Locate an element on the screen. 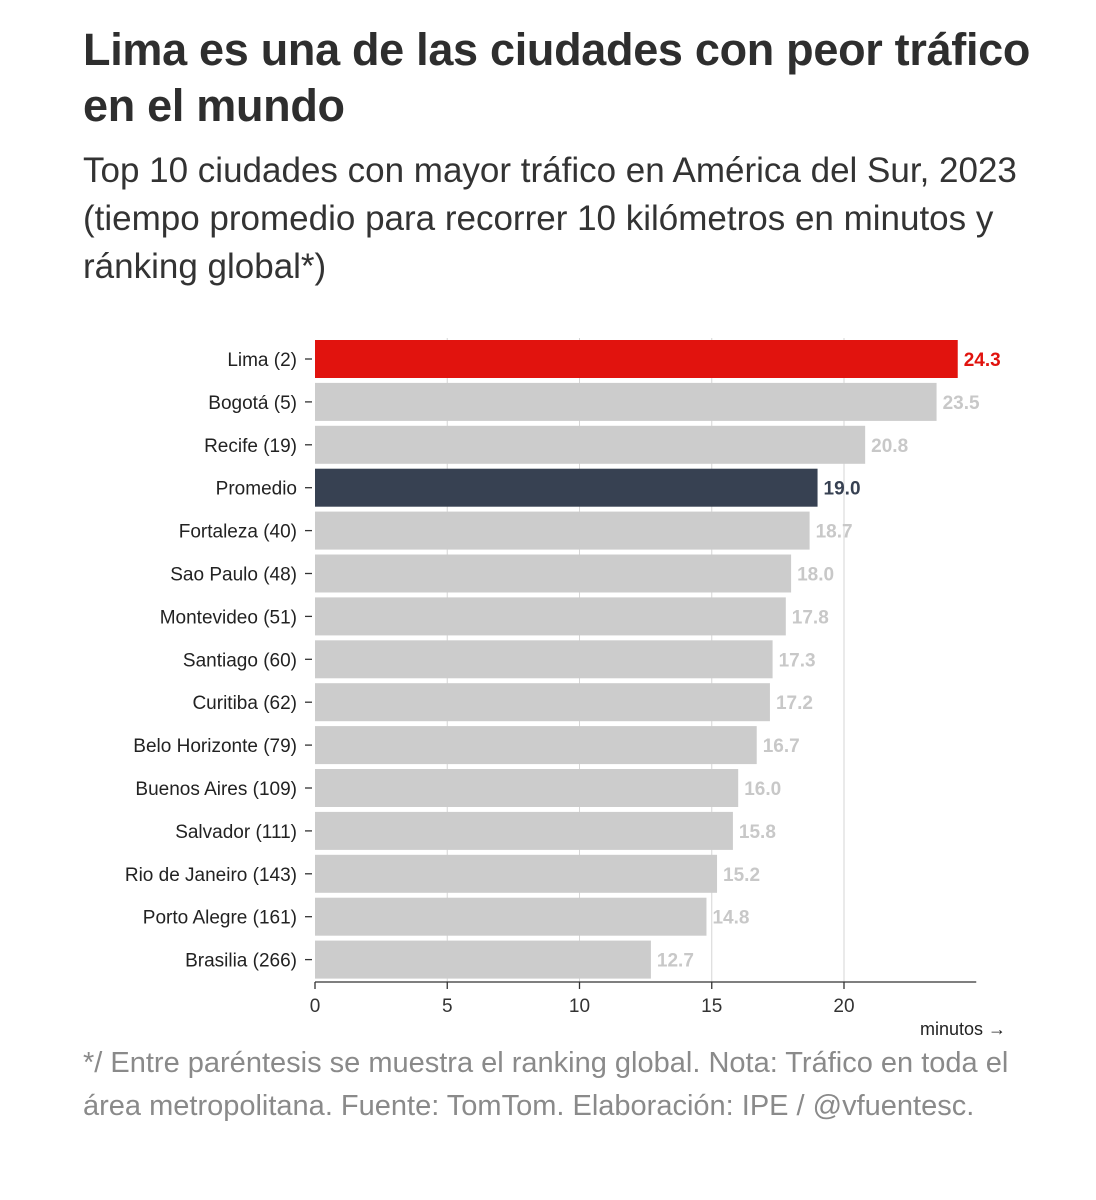 This screenshot has width=1096, height=1200. category-label: Fortaleza (40) is located at coordinates (238, 532).